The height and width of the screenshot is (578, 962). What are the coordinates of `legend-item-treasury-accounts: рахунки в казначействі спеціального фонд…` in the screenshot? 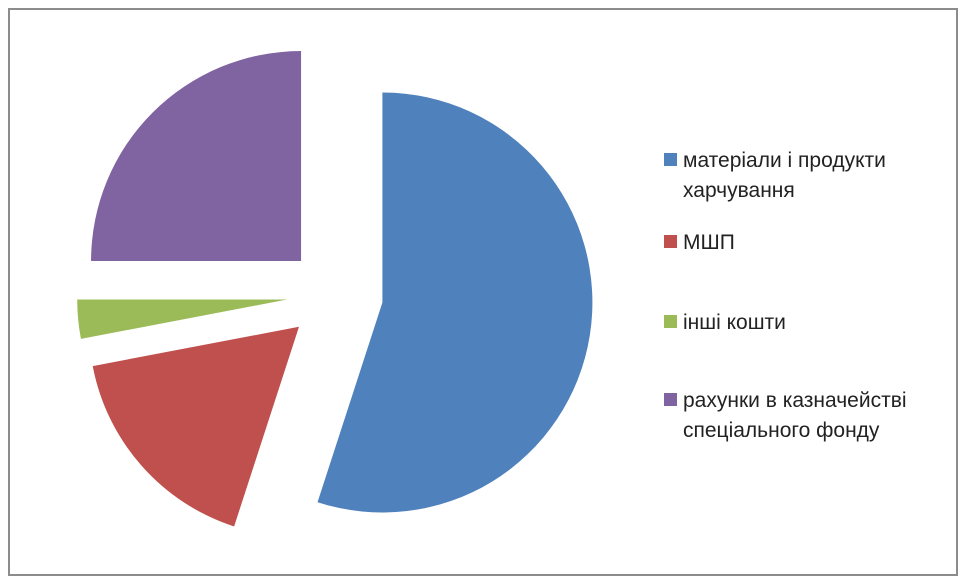 It's located at (785, 416).